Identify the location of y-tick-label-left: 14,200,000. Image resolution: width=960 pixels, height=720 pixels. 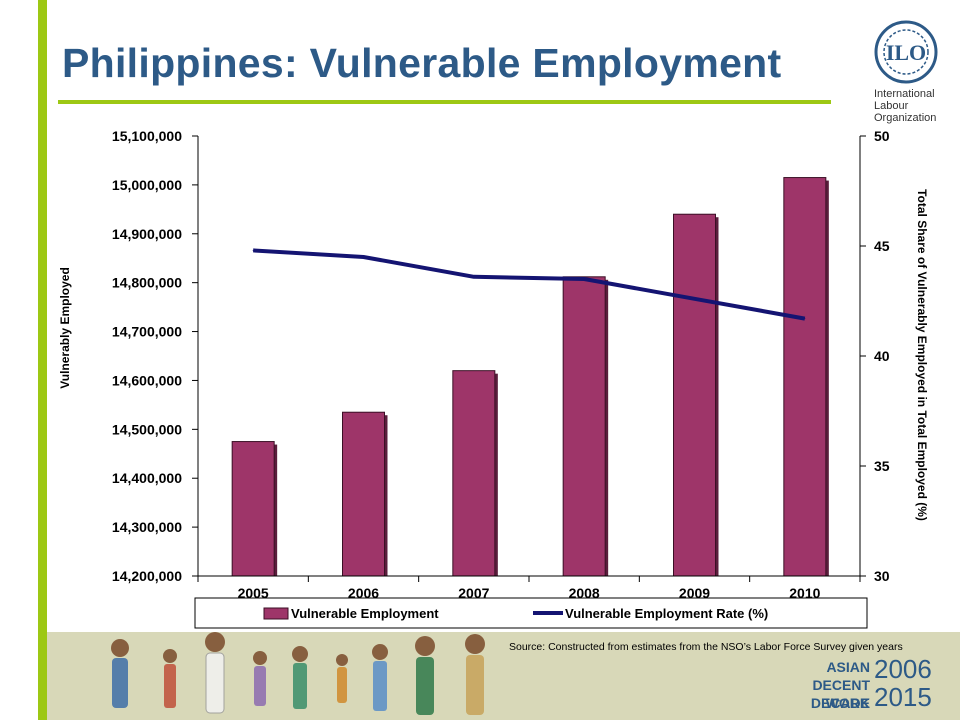
(147, 576).